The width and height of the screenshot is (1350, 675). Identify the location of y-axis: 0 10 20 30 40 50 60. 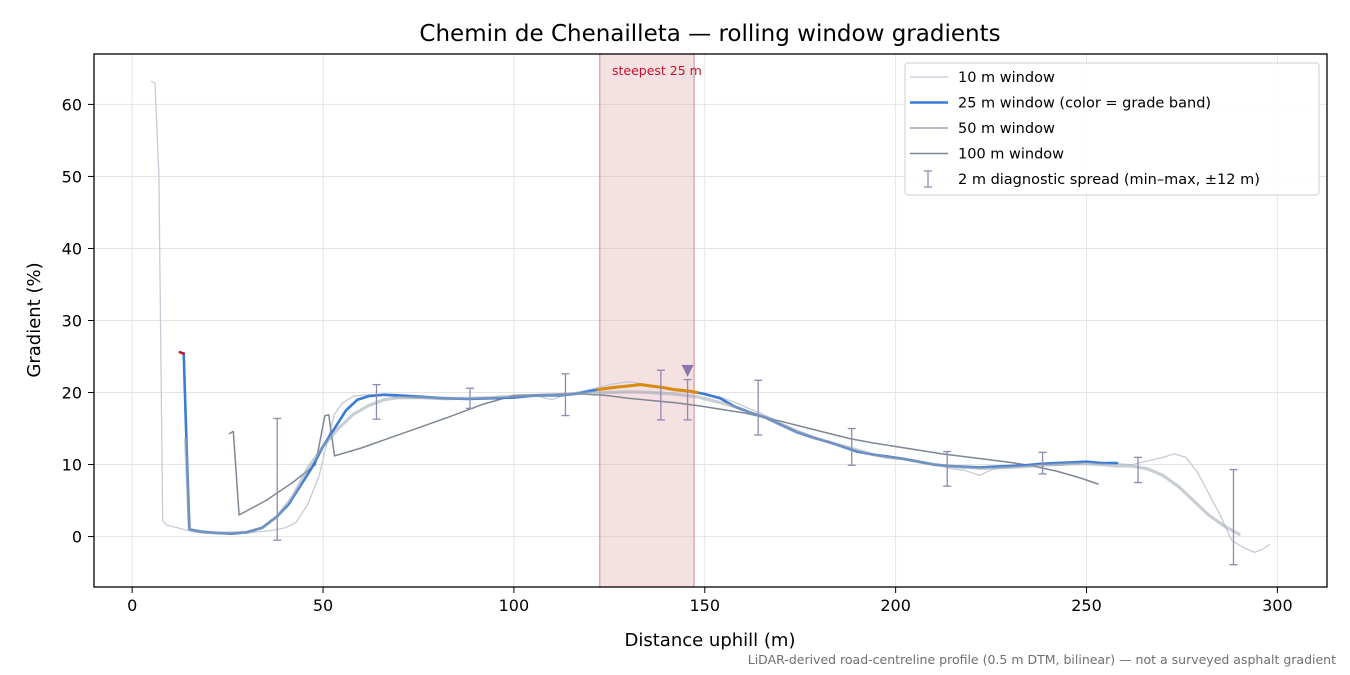
(78, 321).